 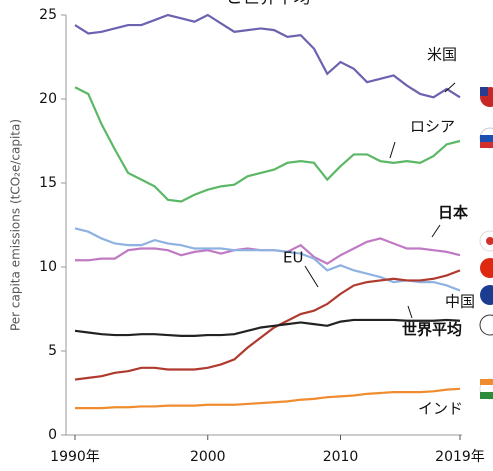 What do you see at coordinates (453, 213) in the screenshot?
I see `series-label: 日本` at bounding box center [453, 213].